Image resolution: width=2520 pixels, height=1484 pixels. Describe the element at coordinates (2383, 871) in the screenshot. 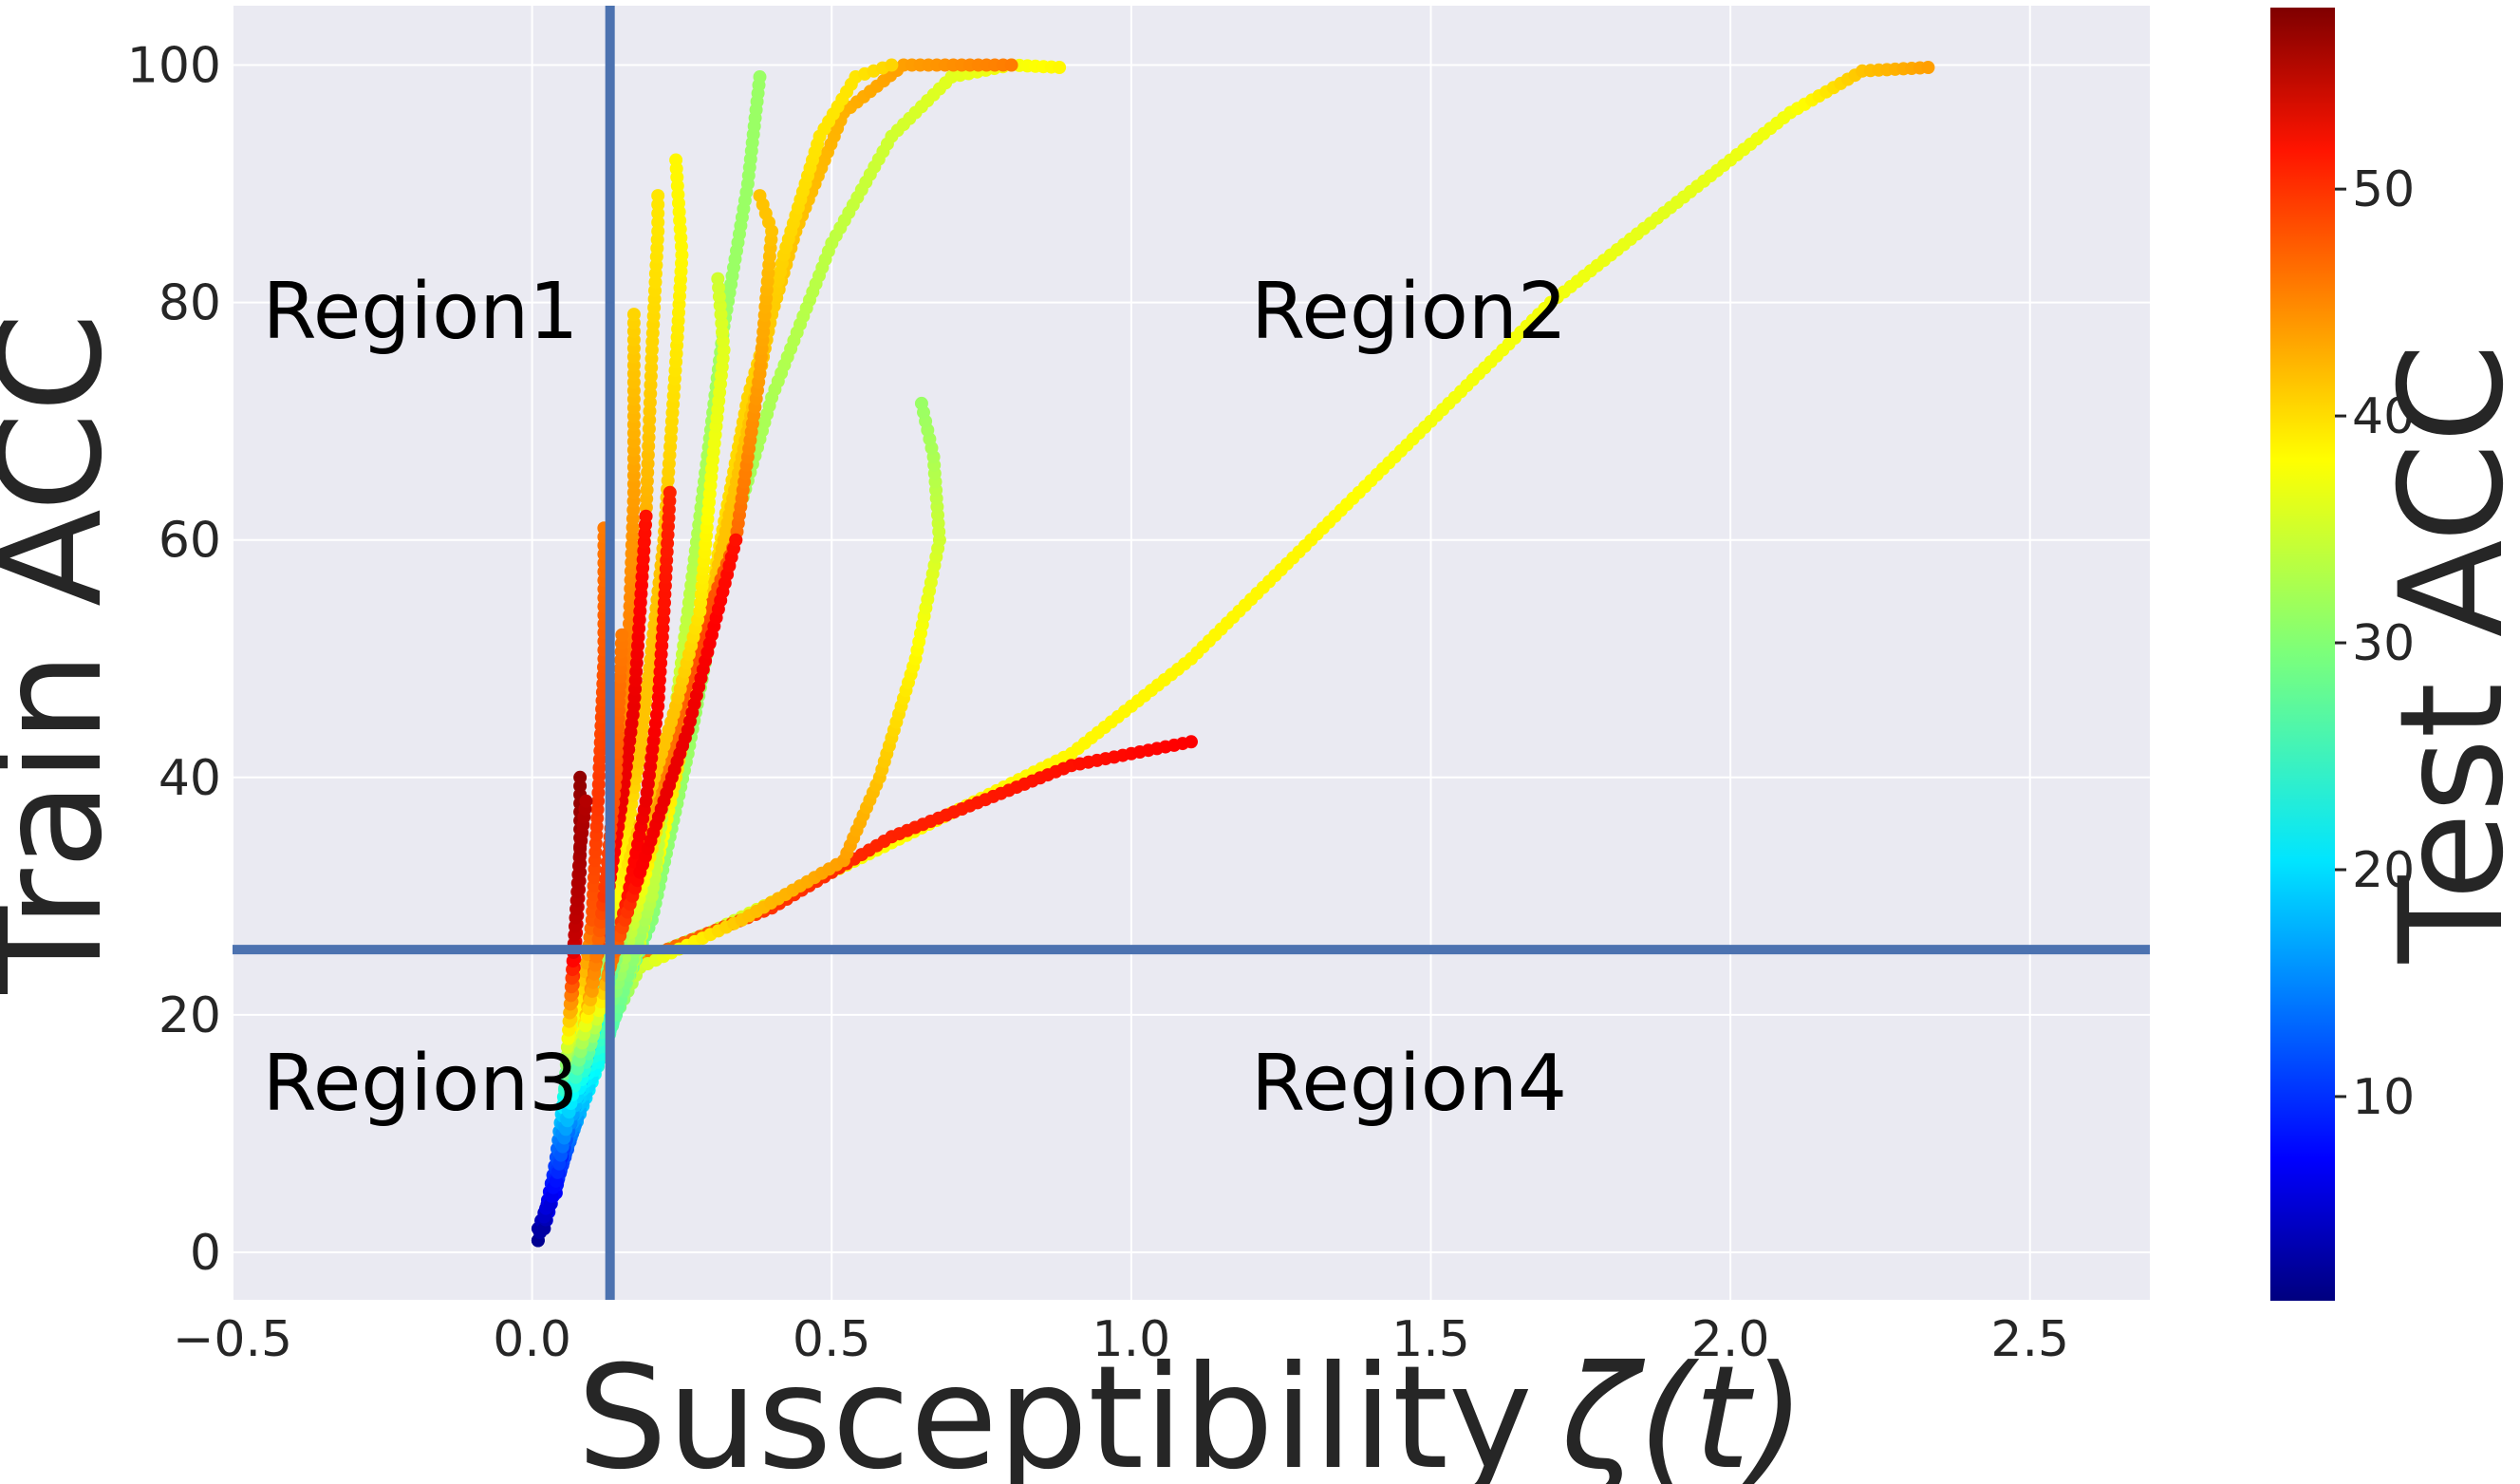

I see `colorbar-tick-label: 20` at that location.